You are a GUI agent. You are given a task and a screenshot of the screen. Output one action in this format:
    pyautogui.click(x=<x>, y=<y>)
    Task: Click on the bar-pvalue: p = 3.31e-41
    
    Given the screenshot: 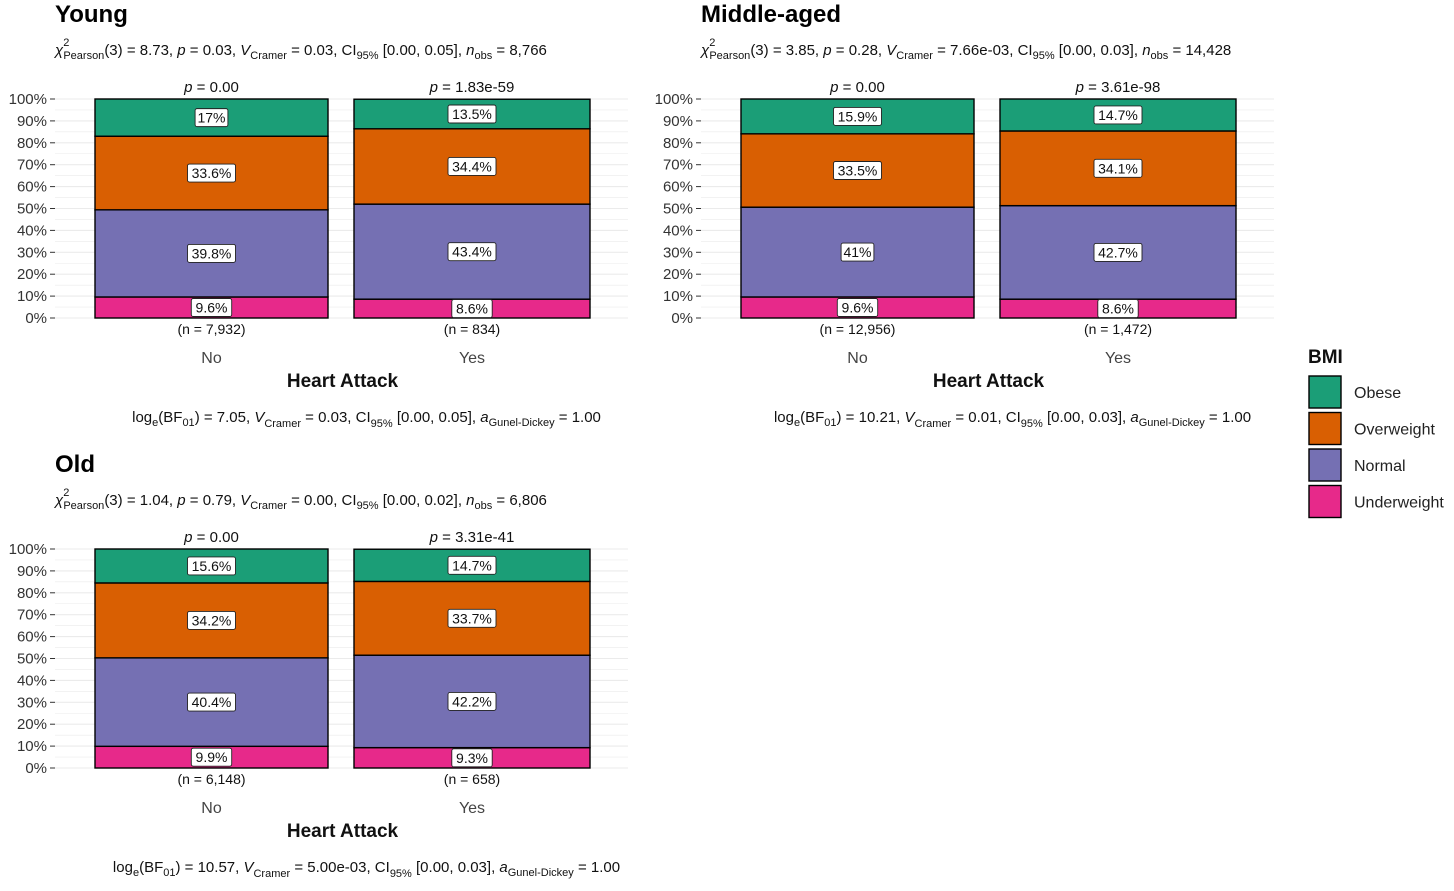 What is the action you would take?
    pyautogui.click(x=472, y=537)
    